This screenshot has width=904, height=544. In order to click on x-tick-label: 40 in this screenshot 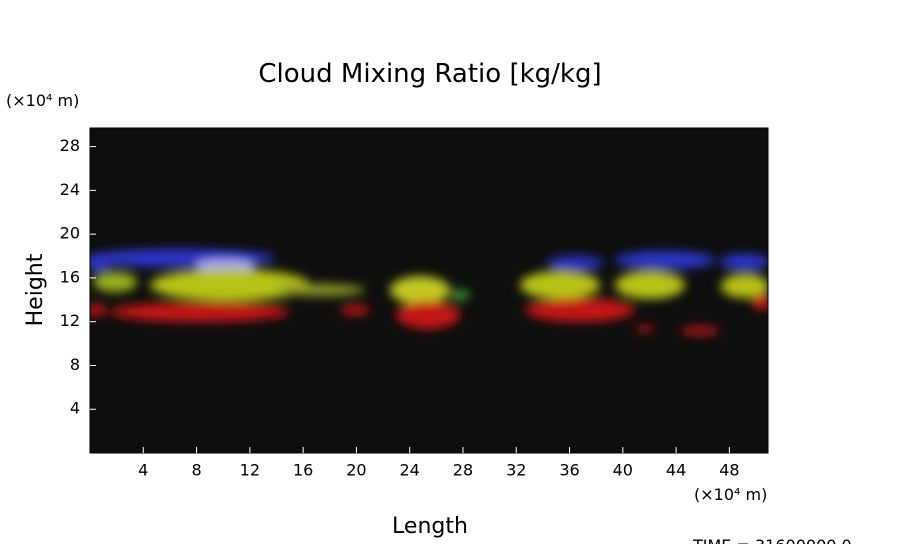, I will do `click(623, 470)`.